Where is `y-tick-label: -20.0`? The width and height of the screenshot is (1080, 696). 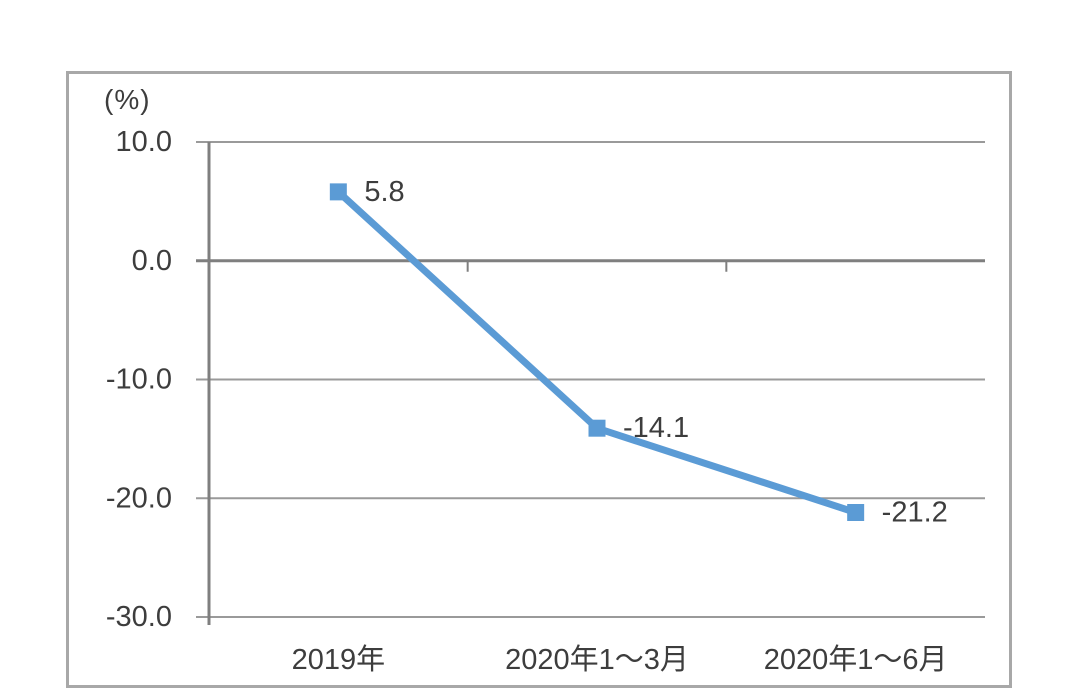 y-tick-label: -20.0 is located at coordinates (139, 498).